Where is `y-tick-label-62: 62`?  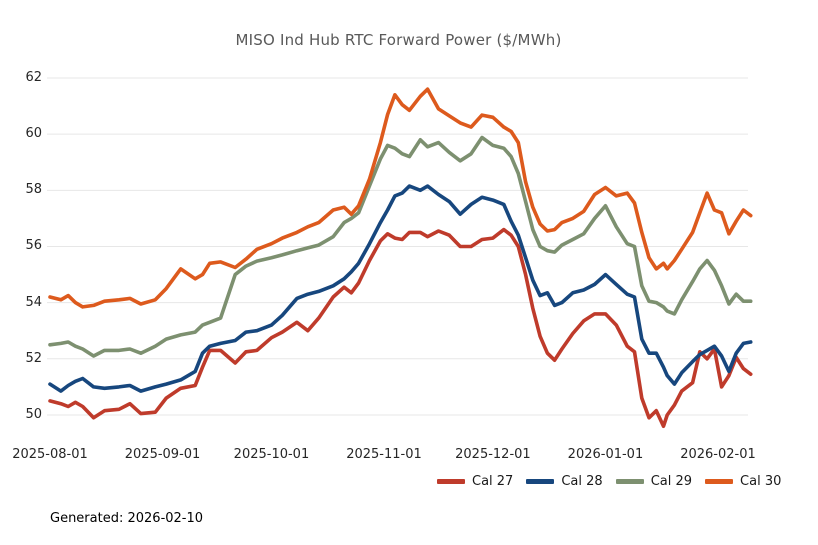
y-tick-label-62: 62 is located at coordinates (33, 77).